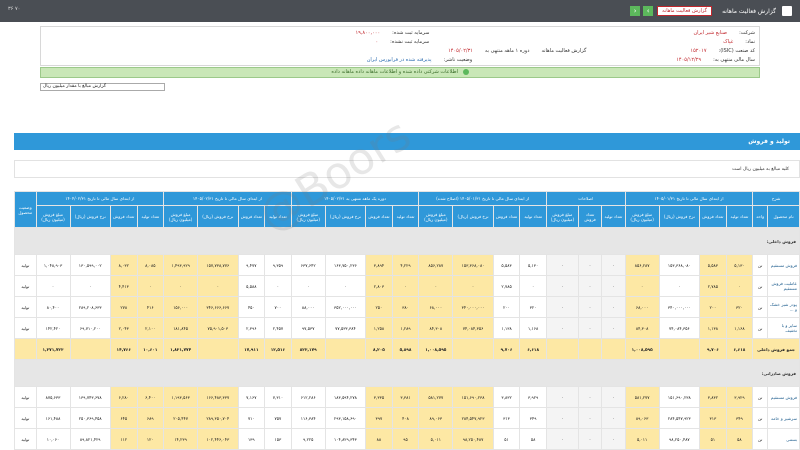 This screenshot has height=450, width=800. What do you see at coordinates (642, 328) in the screenshot?
I see `table-cell: ۸۴,۳۰۸` at bounding box center [642, 328].